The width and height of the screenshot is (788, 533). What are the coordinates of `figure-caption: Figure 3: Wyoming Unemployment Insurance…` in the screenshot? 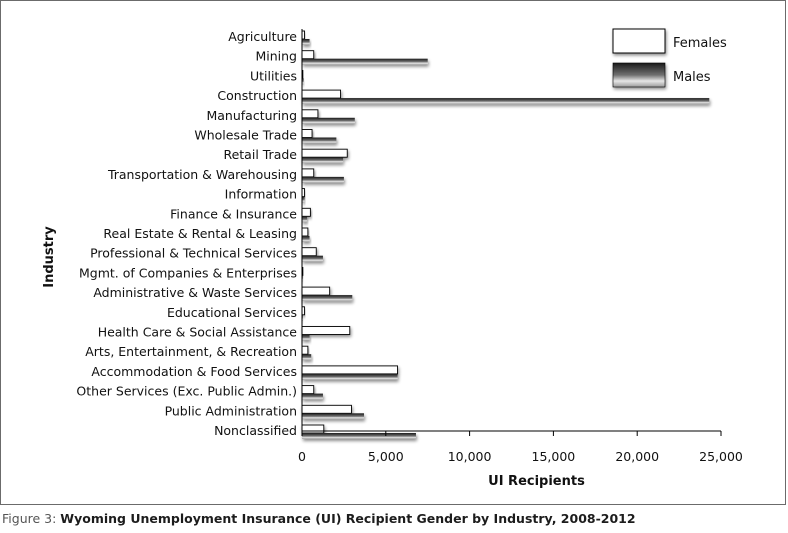 It's located at (319, 518).